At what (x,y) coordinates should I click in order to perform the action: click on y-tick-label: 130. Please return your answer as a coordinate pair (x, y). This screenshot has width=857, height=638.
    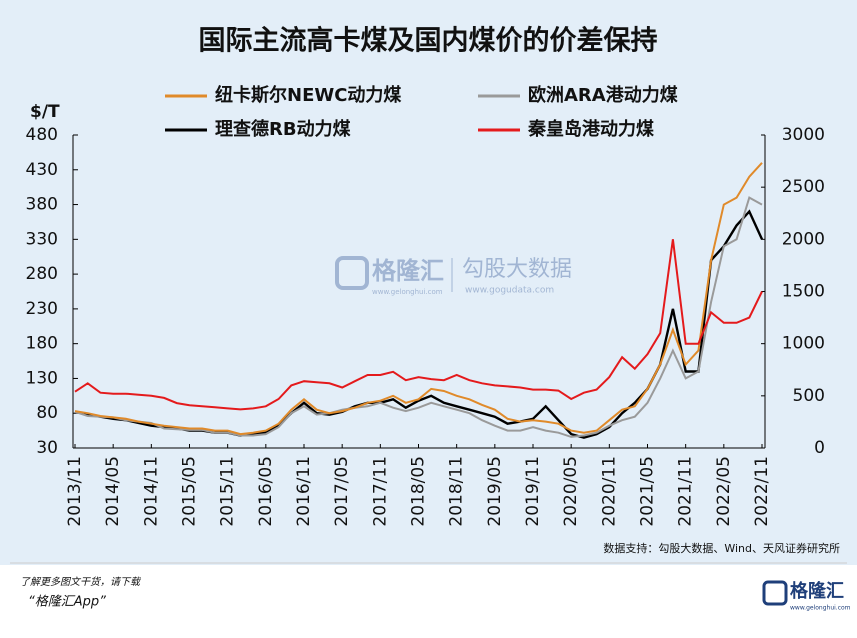
    Looking at the image, I should click on (42, 378).